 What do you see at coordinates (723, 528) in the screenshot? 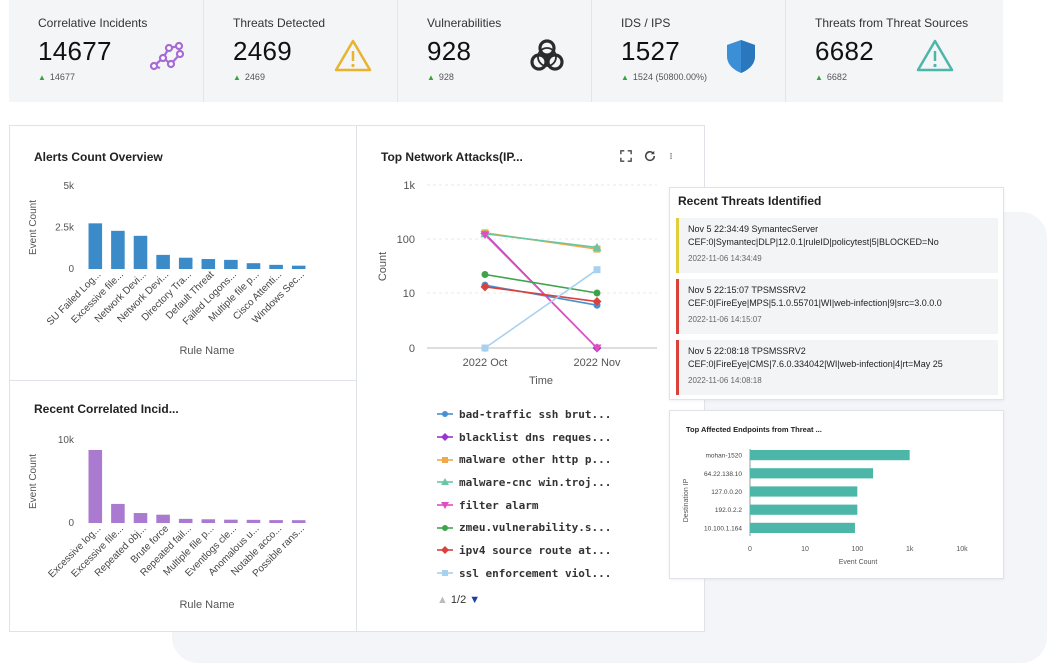
I see `y-tick-label: 10.100.1.164` at bounding box center [723, 528].